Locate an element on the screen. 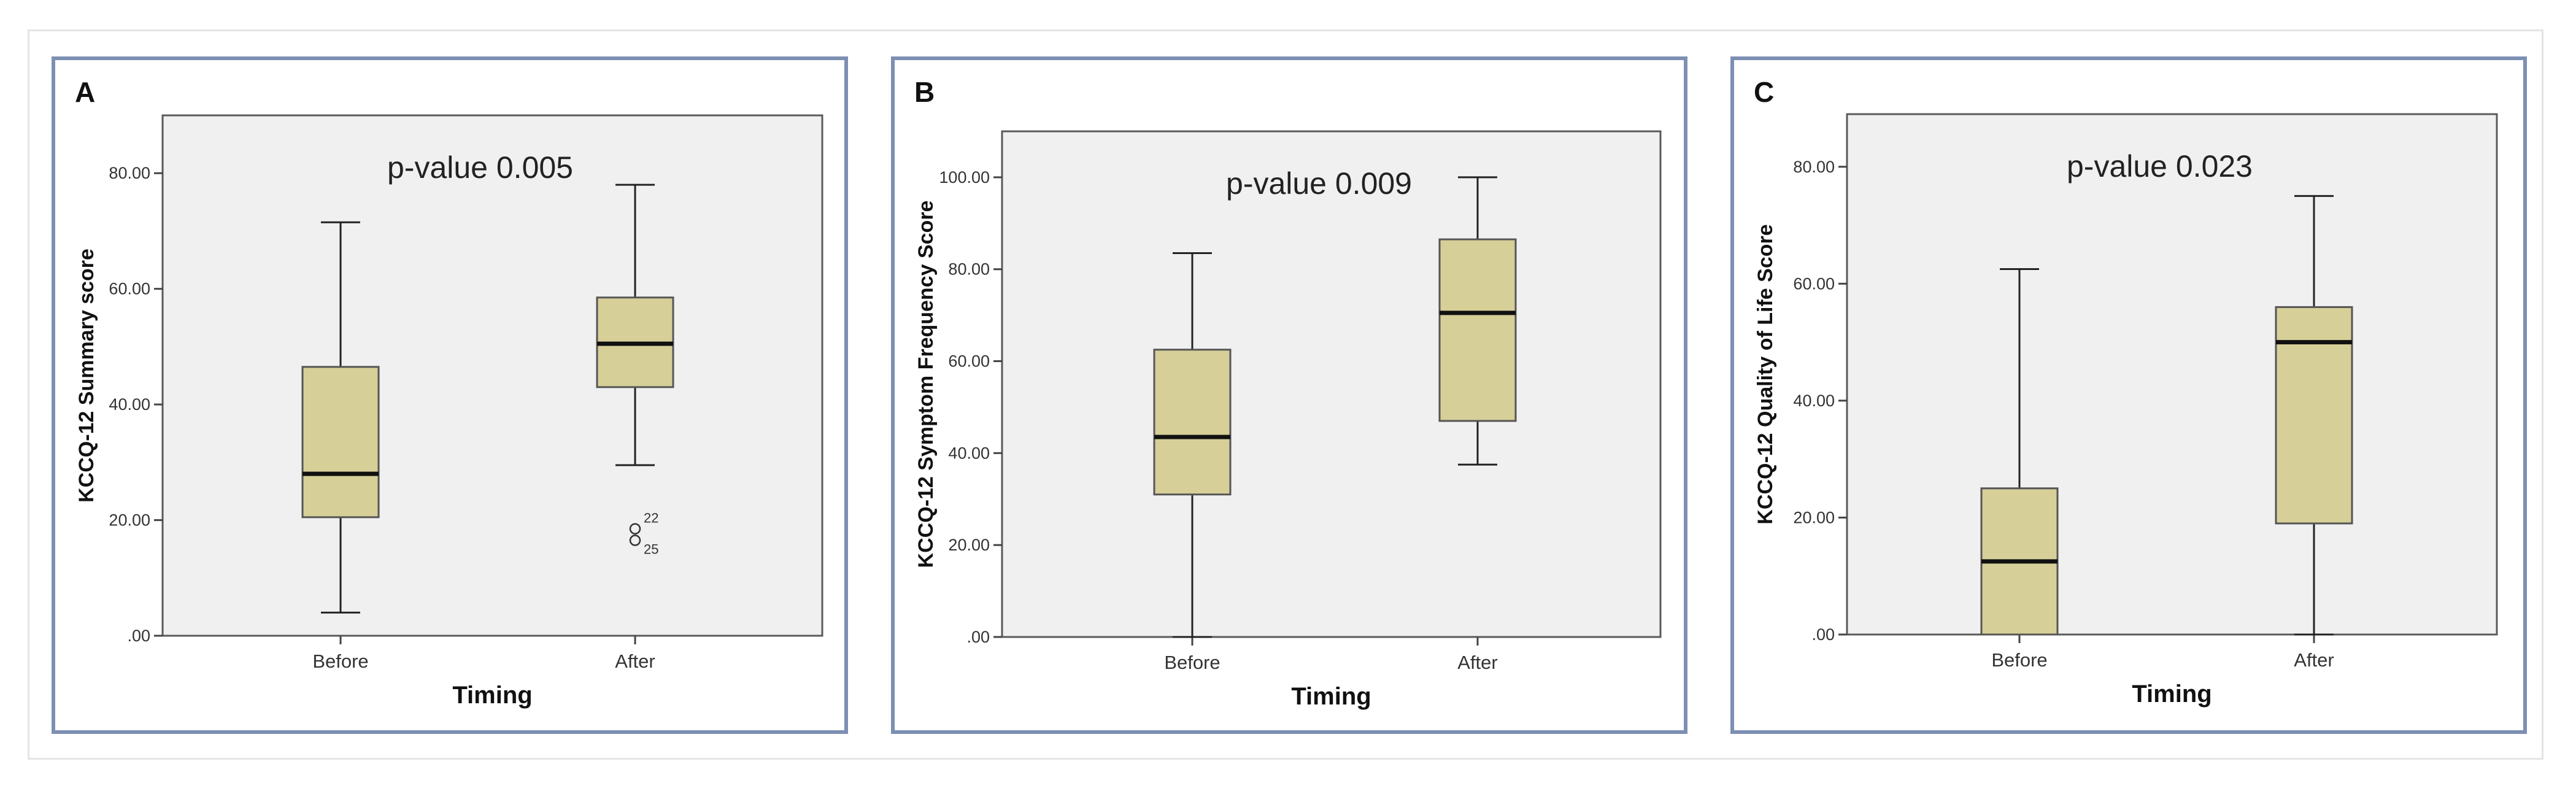  y-axis-label: KCCQ-12 Summary score is located at coordinates (86, 376).